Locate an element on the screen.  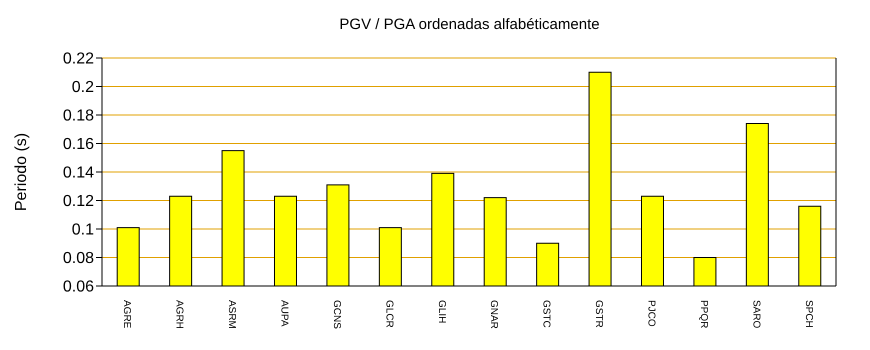
y-tick-label: 0.06 is located at coordinates (78, 287).